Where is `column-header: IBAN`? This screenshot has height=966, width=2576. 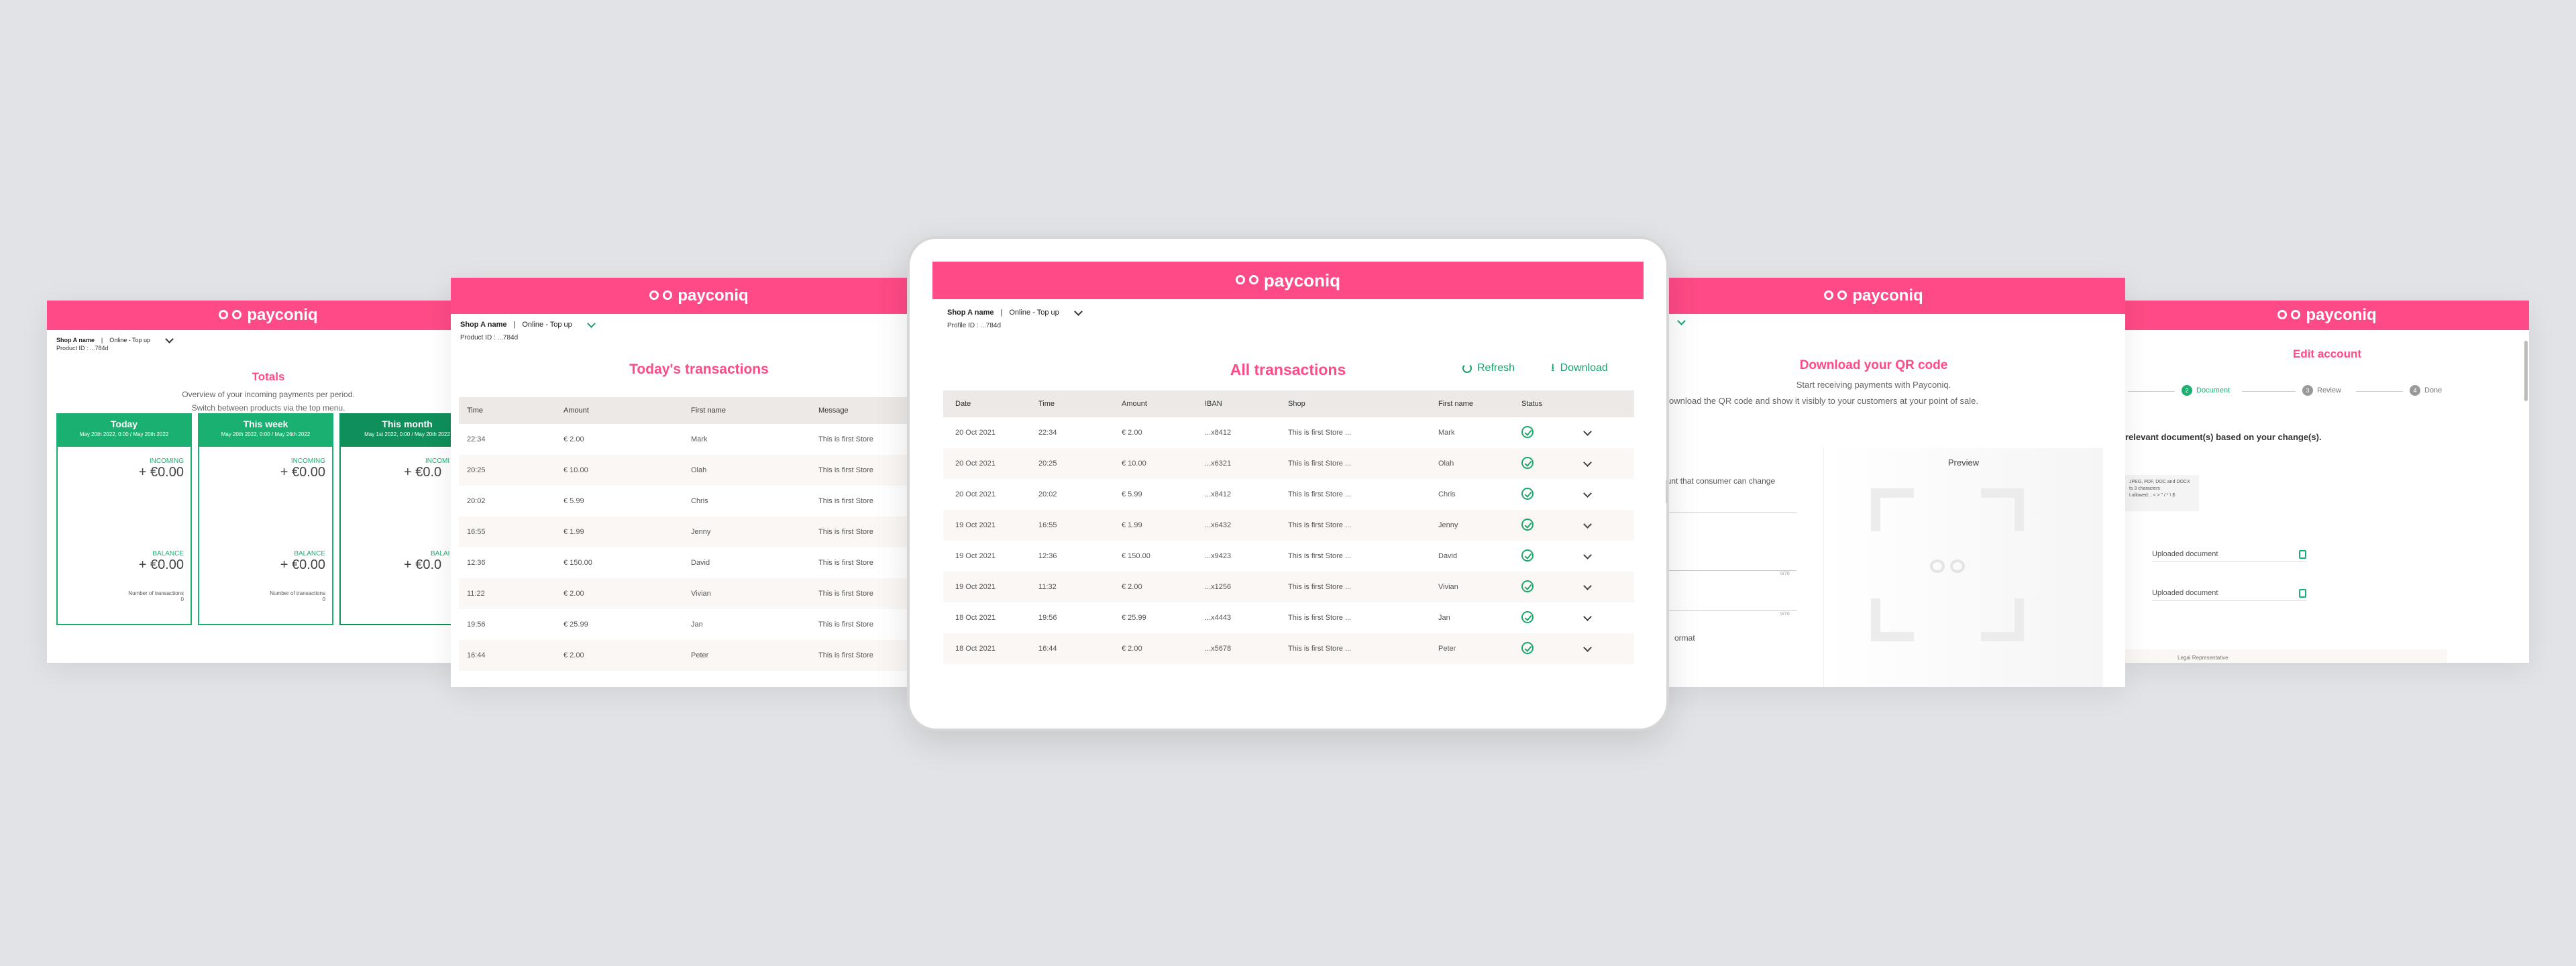 column-header: IBAN is located at coordinates (1238, 403).